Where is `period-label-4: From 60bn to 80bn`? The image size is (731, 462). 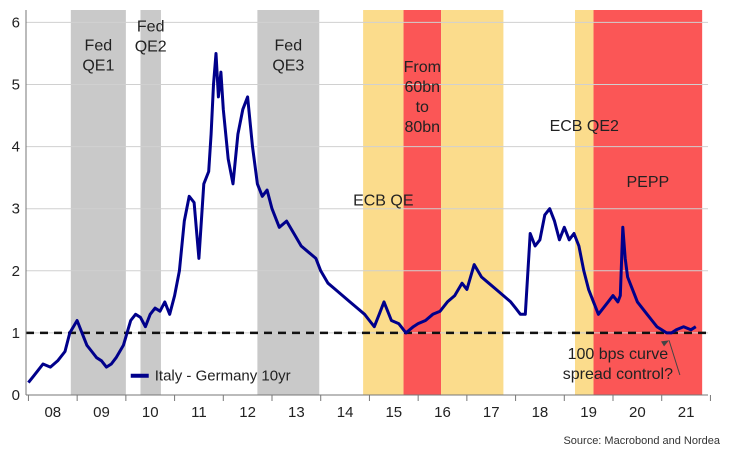 period-label-4: From 60bn to 80bn is located at coordinates (422, 97).